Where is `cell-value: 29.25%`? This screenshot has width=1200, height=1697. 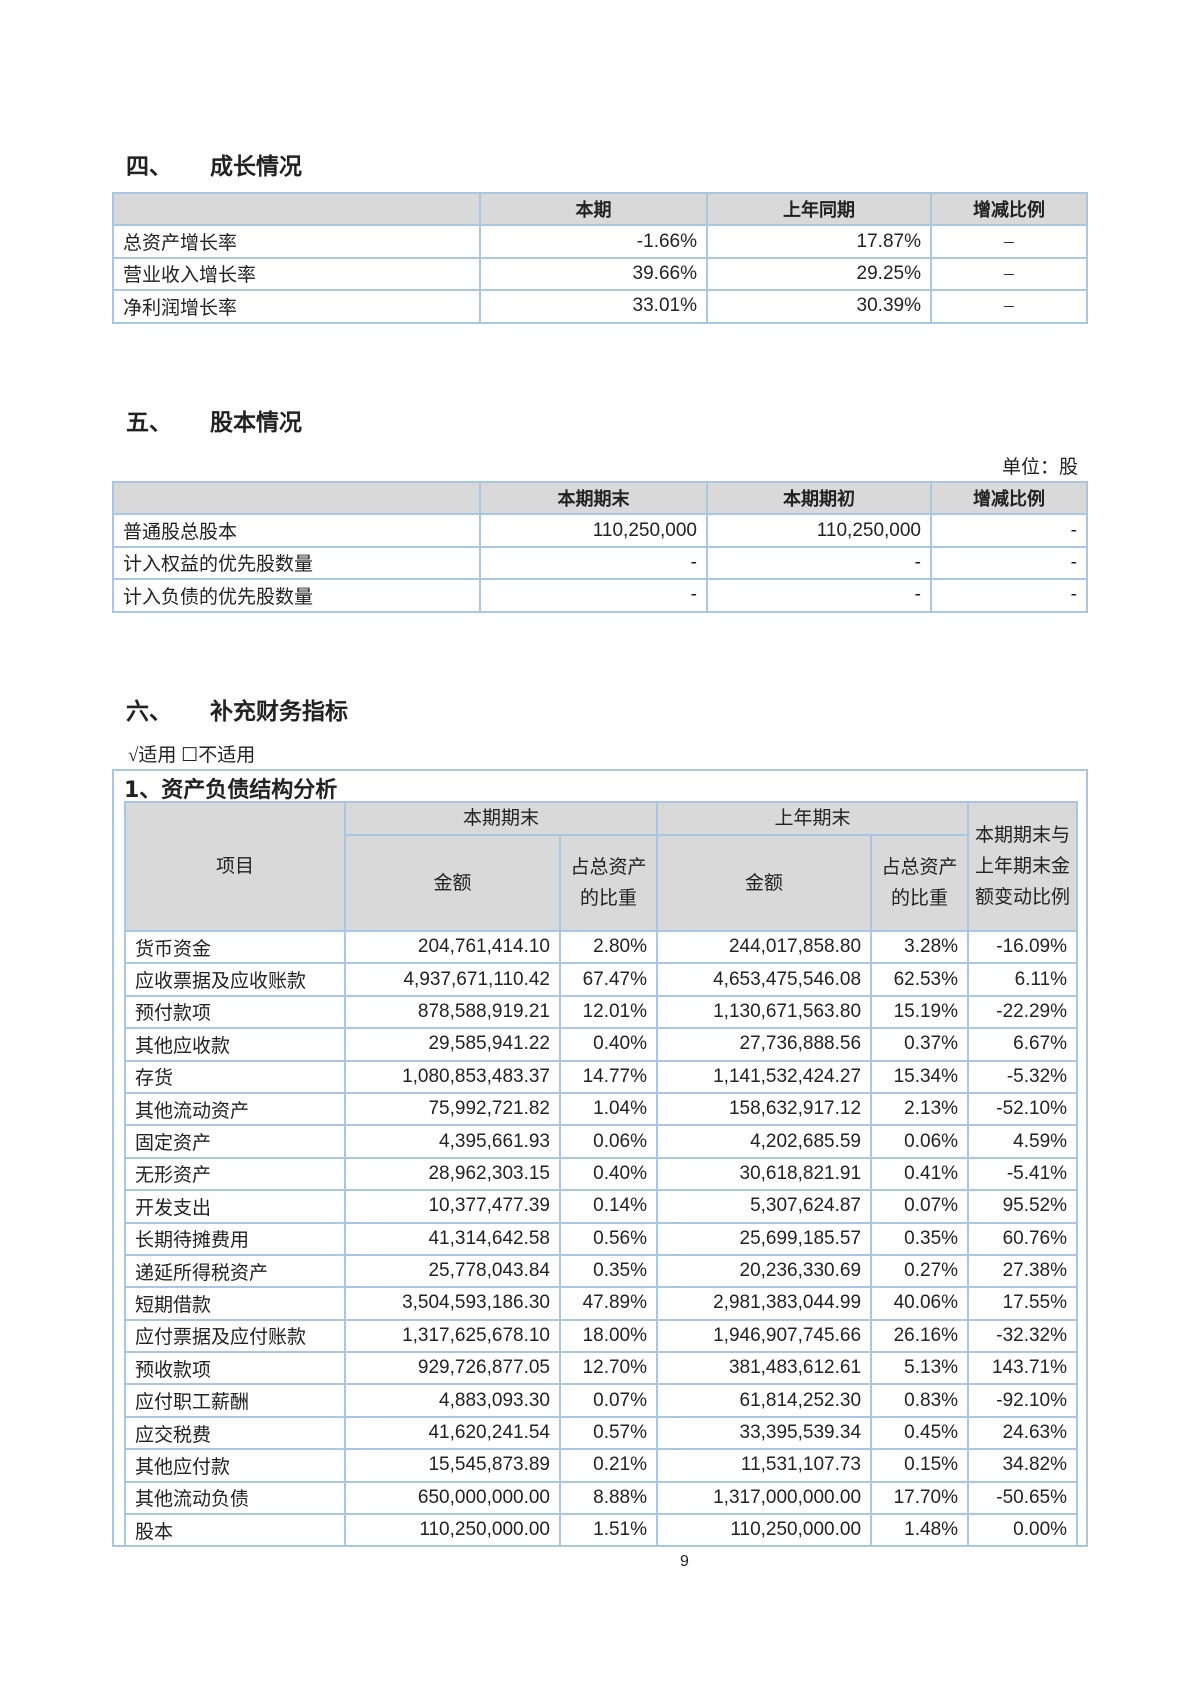
cell-value: 29.25% is located at coordinates (819, 274).